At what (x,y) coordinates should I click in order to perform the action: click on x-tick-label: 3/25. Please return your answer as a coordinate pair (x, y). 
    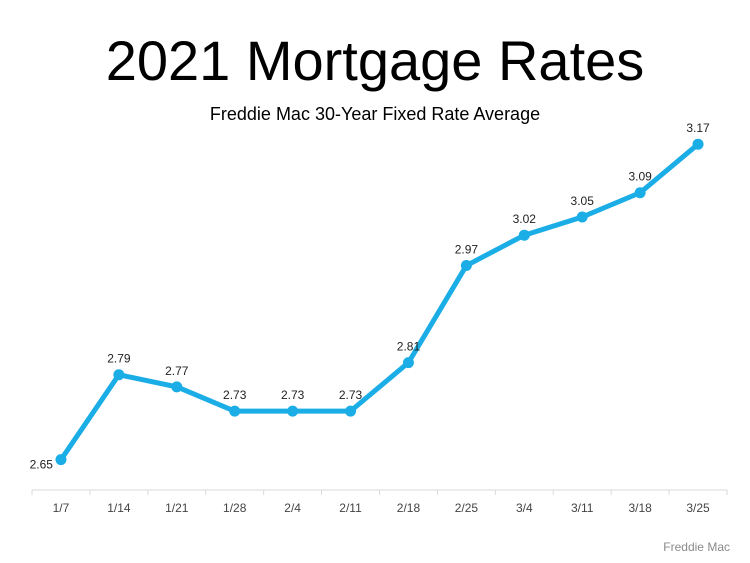
    Looking at the image, I should click on (698, 508).